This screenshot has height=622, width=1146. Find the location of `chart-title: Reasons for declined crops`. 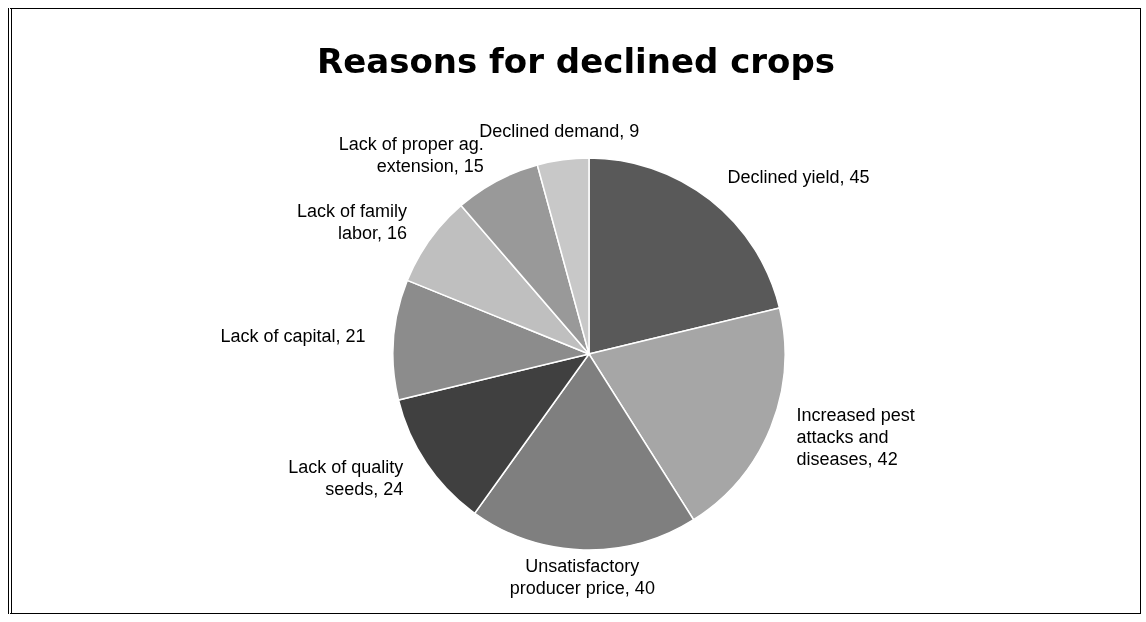

chart-title: Reasons for declined crops is located at coordinates (576, 61).